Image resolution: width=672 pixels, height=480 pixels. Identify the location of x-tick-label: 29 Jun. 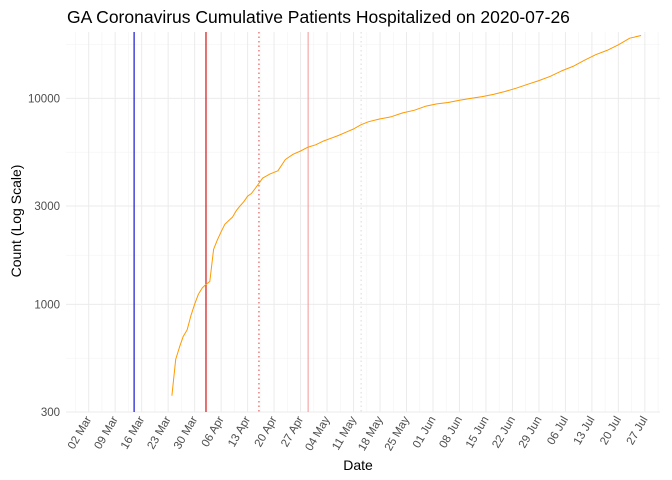
(531, 433).